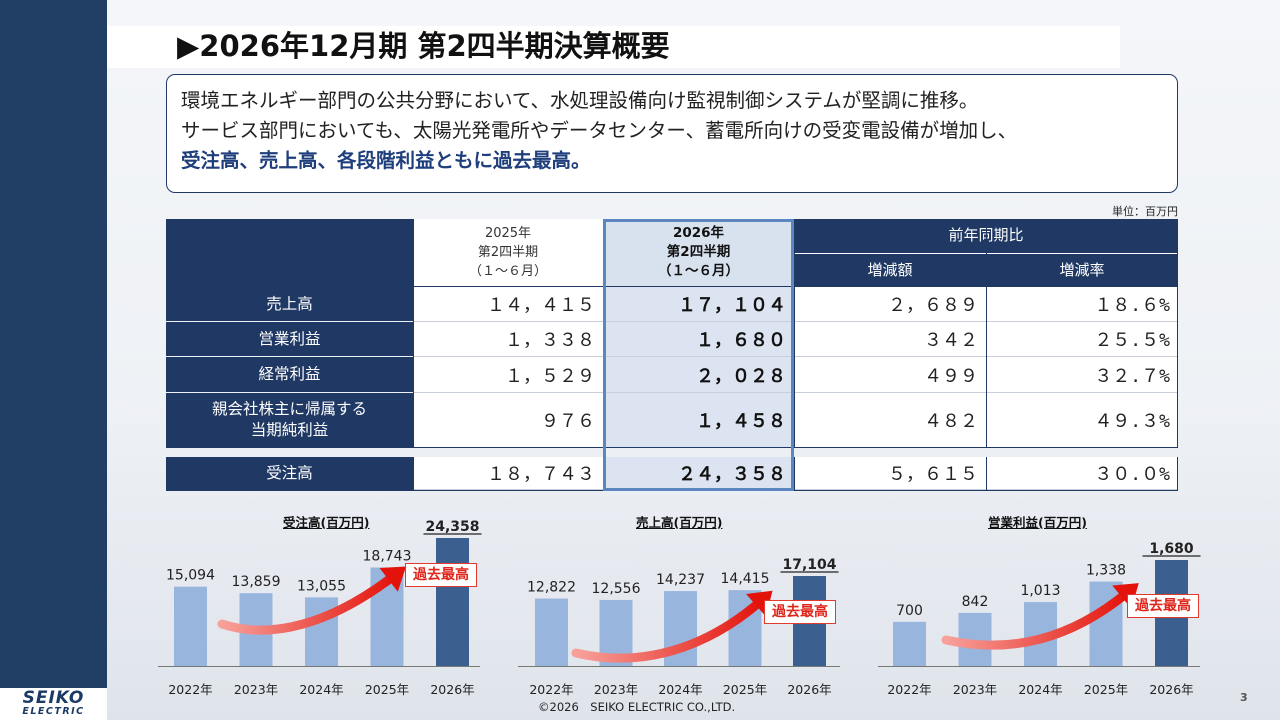 This screenshot has height=720, width=1280. Describe the element at coordinates (289, 374) in the screenshot. I see `row-label-3: 経常利益` at that location.